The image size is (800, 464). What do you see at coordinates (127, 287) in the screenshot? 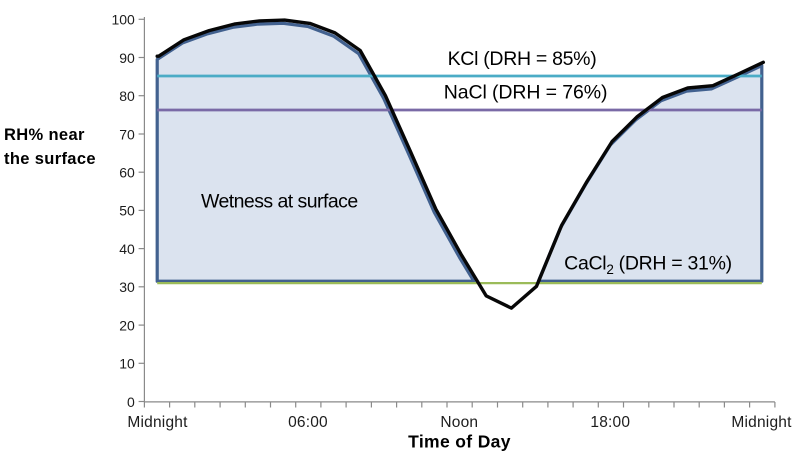
I see `svg-text: 30` at bounding box center [127, 287].